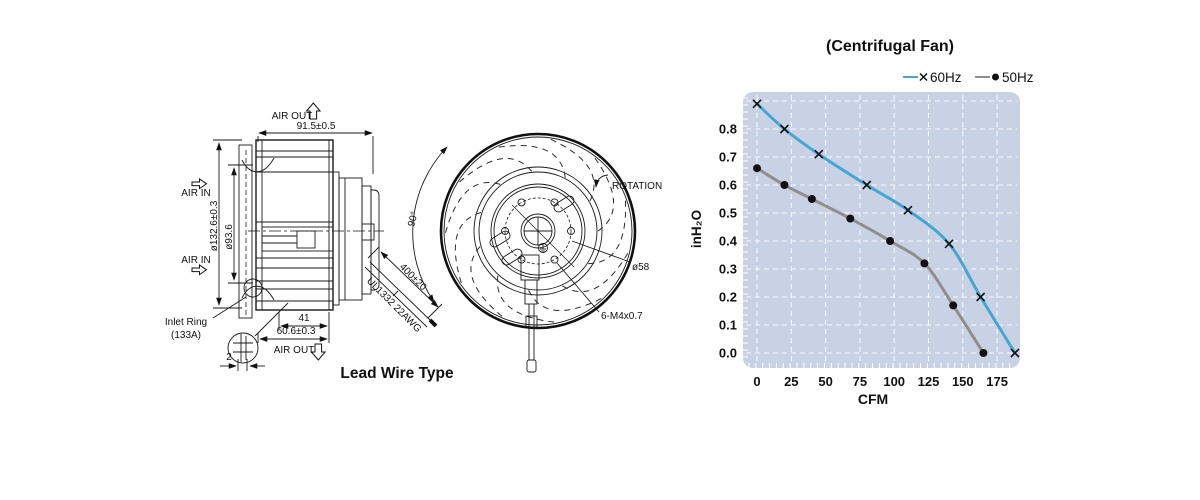  Describe the element at coordinates (229, 237) in the screenshot. I see `label-dim-inner-dia: ø93.6` at that location.